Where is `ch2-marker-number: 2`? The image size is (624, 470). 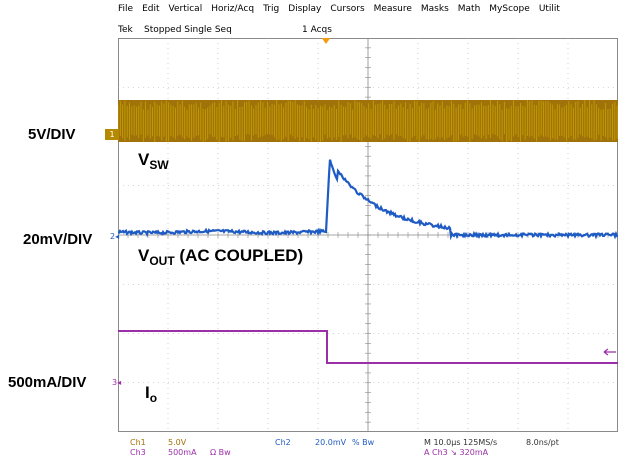 ch2-marker-number: 2 is located at coordinates (113, 236).